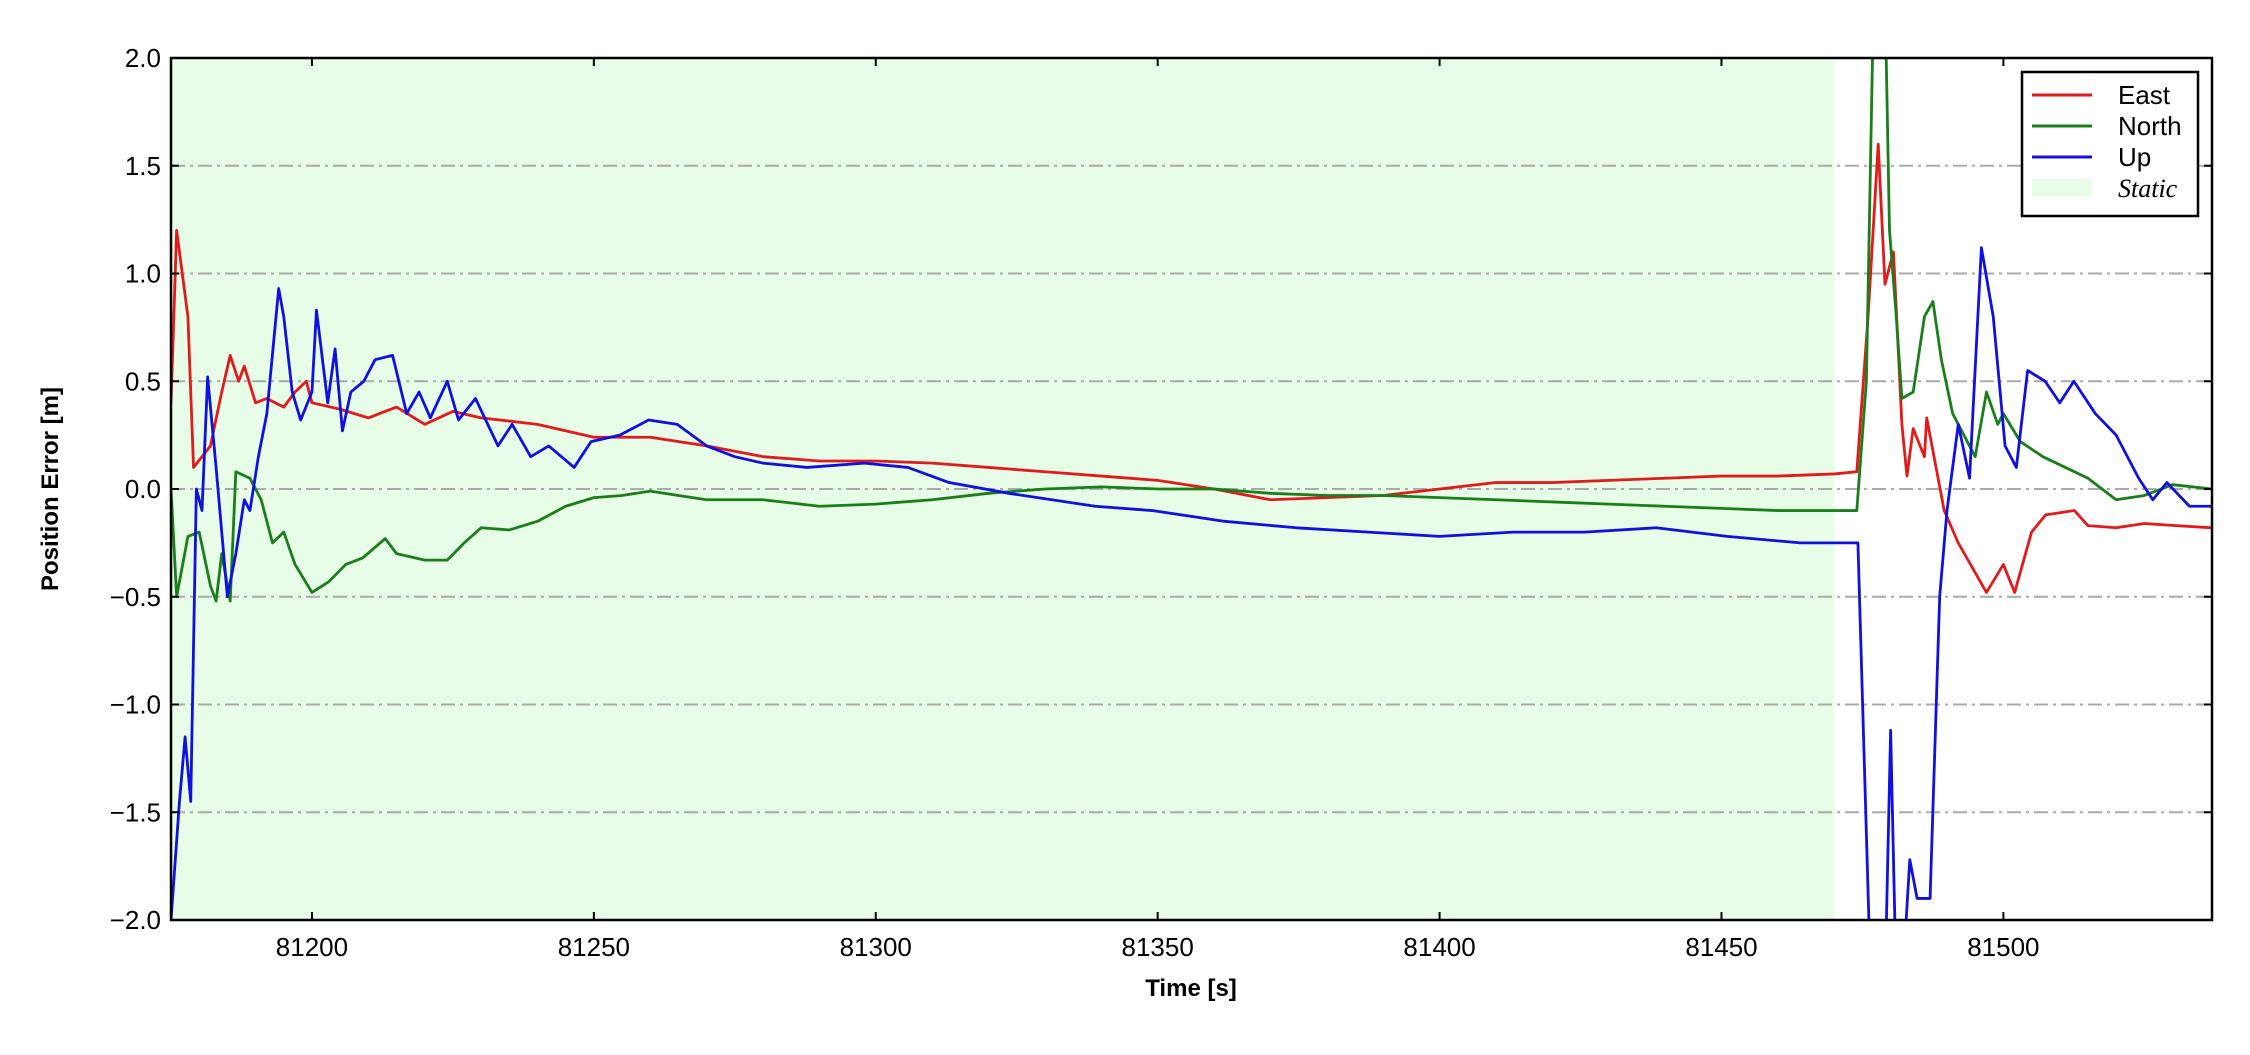 The image size is (2250, 1055). Describe the element at coordinates (2150, 126) in the screenshot. I see `legend-label: North` at that location.